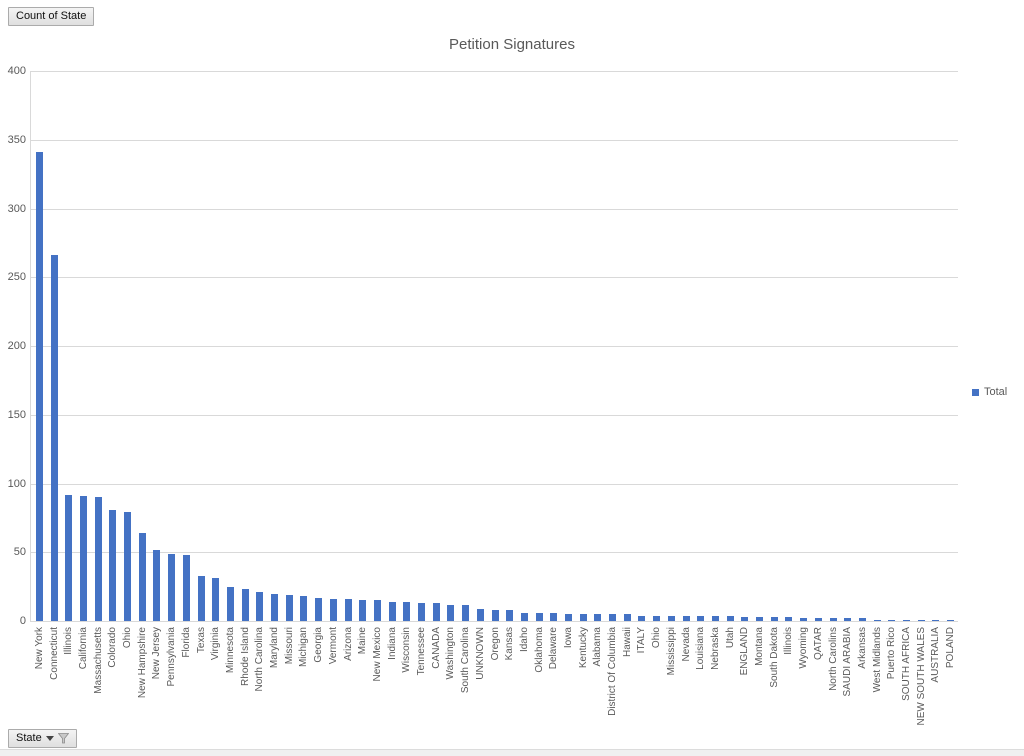 This screenshot has height=756, width=1024. What do you see at coordinates (63, 737) in the screenshot?
I see `filter-funnel-icon` at bounding box center [63, 737].